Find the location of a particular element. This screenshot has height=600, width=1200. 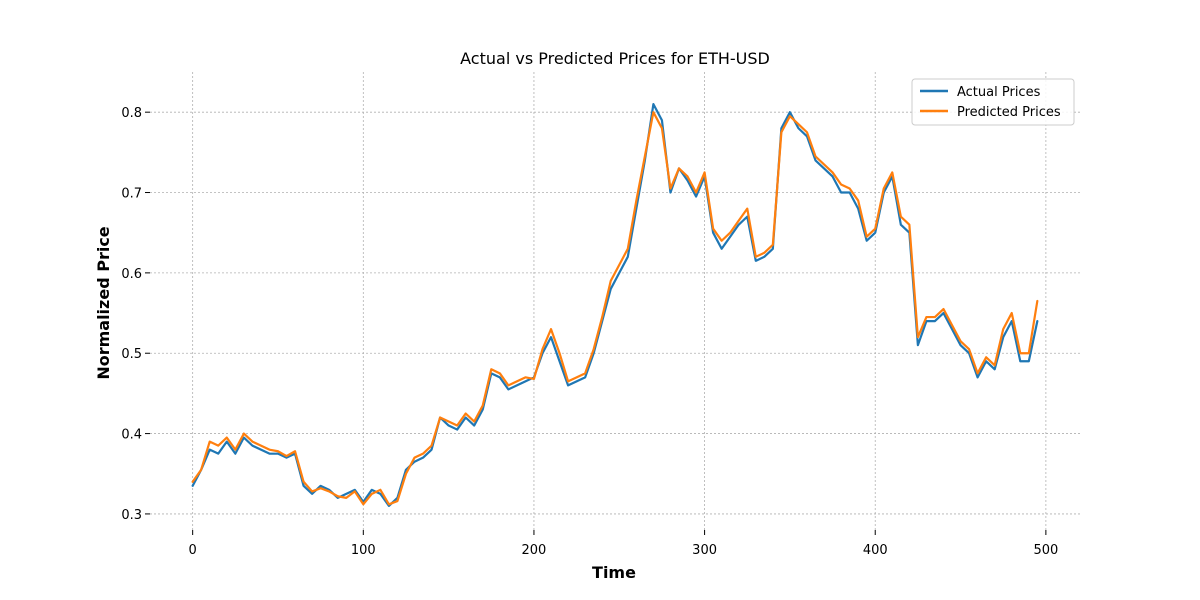

x-tick-label: 400 is located at coordinates (875, 550).